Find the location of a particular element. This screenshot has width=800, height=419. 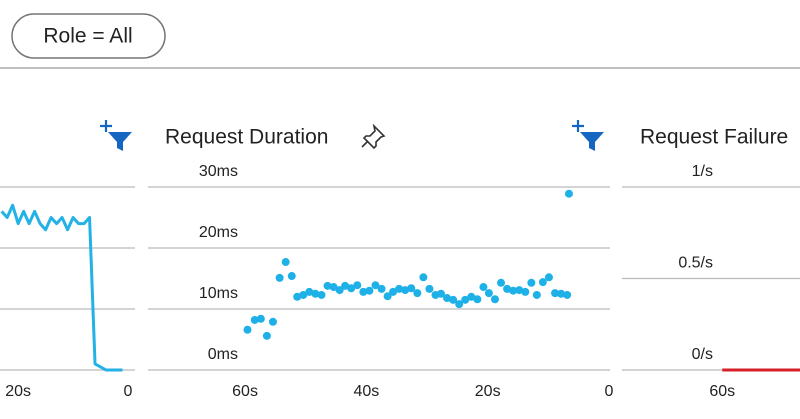

filter-label: Role = All is located at coordinates (87, 36).